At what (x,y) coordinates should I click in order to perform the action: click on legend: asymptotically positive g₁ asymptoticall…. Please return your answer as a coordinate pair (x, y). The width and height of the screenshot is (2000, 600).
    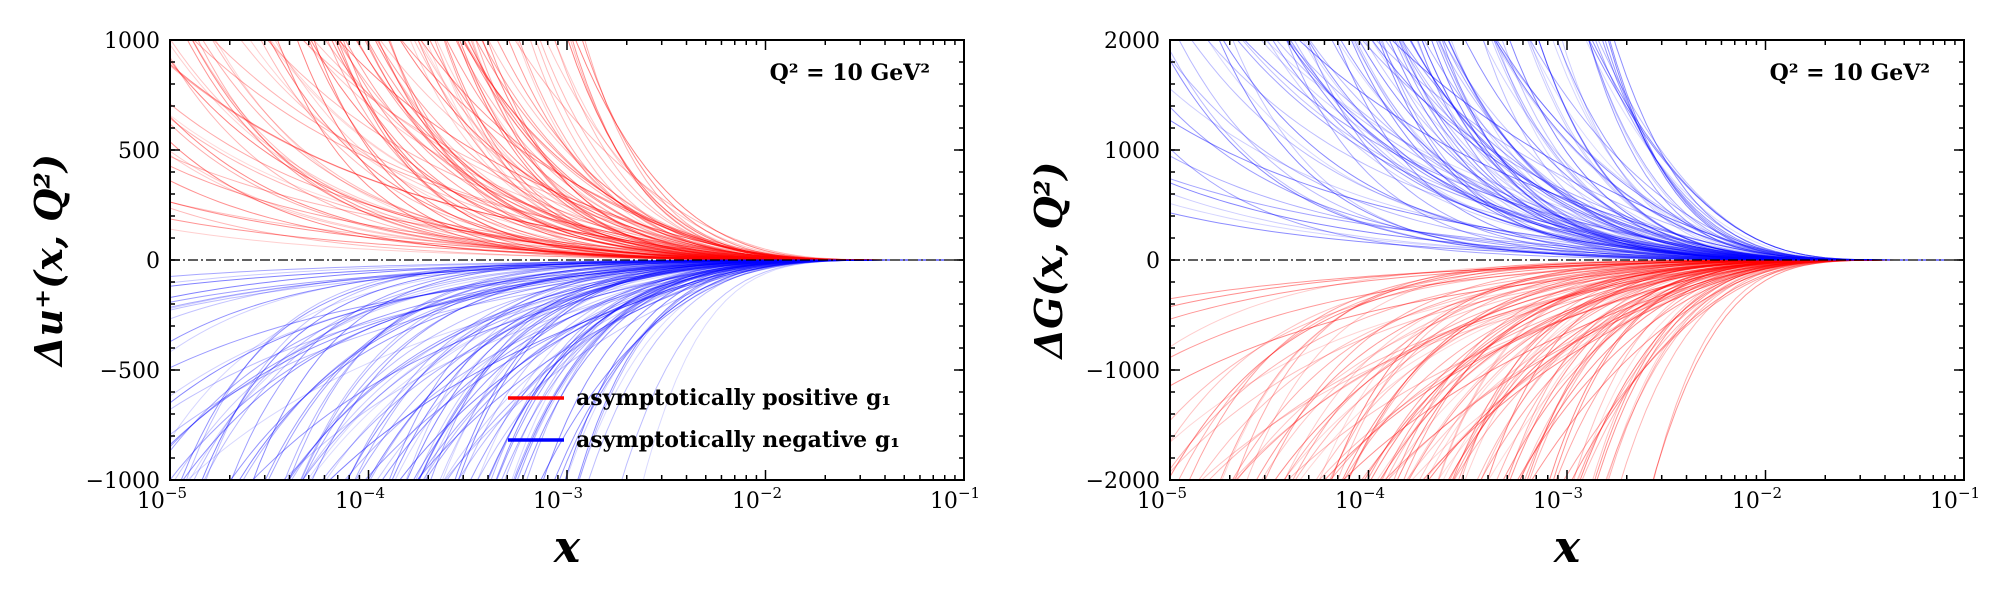
    Looking at the image, I should click on (704, 419).